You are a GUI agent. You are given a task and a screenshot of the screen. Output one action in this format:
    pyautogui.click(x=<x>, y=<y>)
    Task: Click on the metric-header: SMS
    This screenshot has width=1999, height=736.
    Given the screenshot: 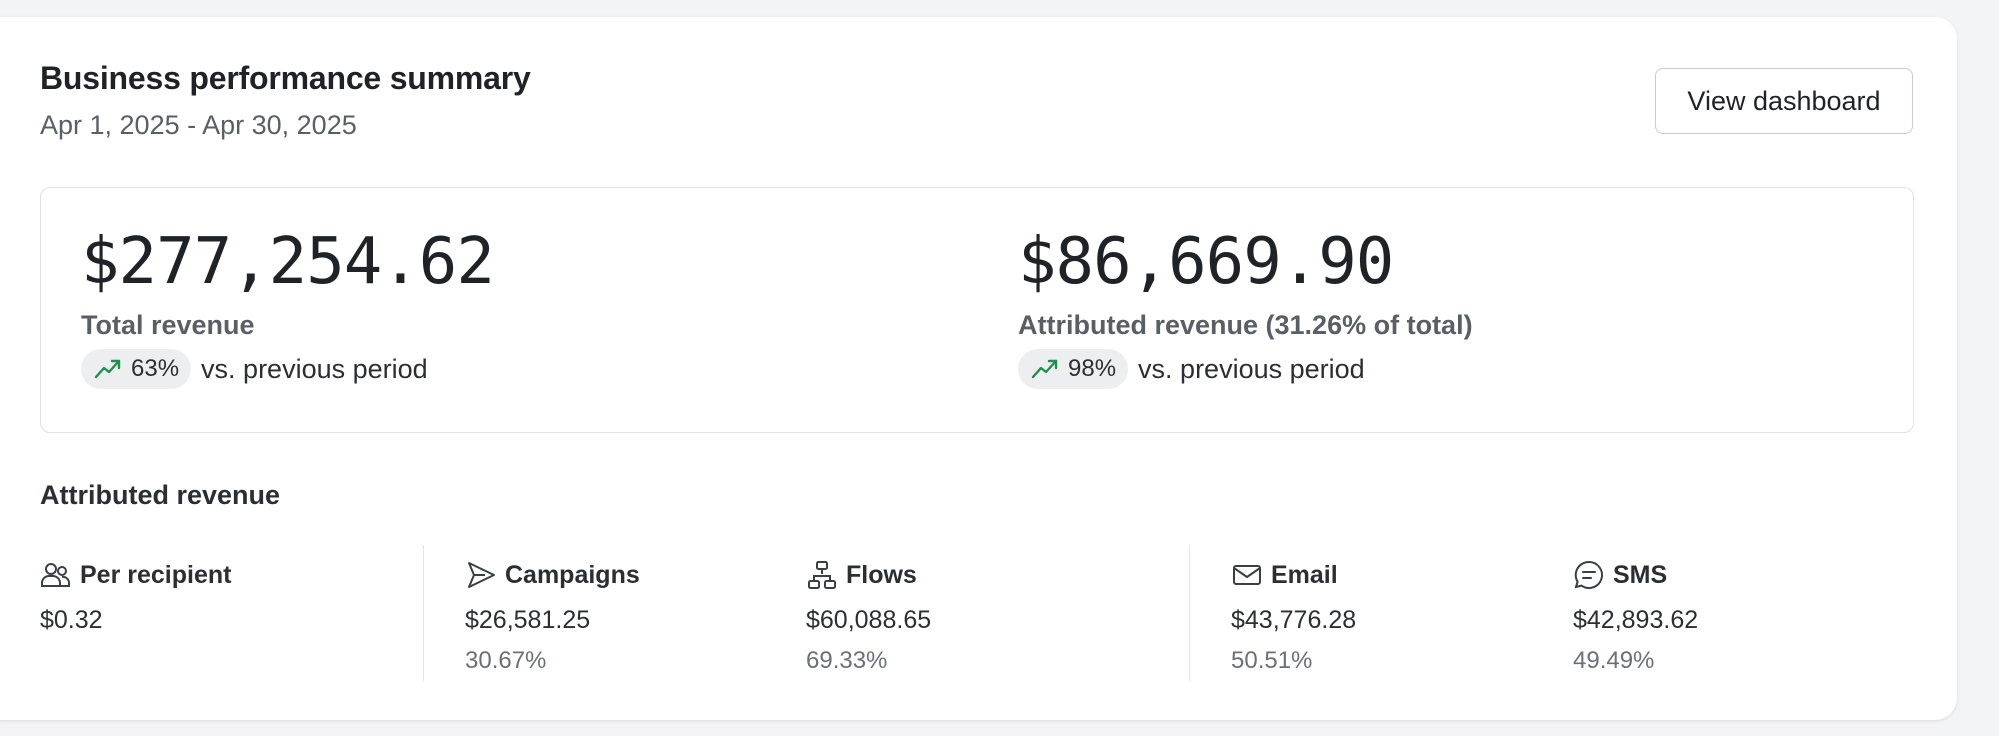 What is the action you would take?
    pyautogui.click(x=1635, y=575)
    